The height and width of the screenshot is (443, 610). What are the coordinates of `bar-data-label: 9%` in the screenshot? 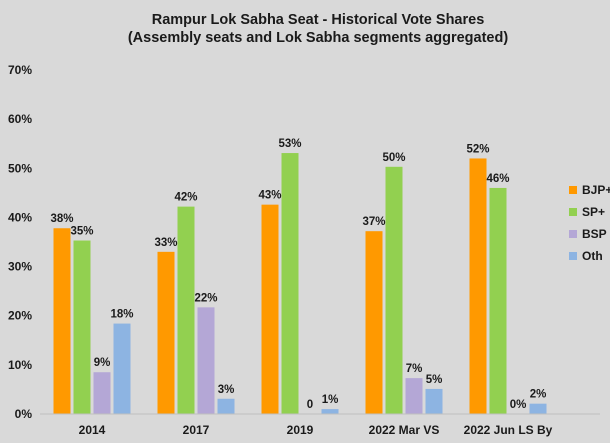 It's located at (102, 363).